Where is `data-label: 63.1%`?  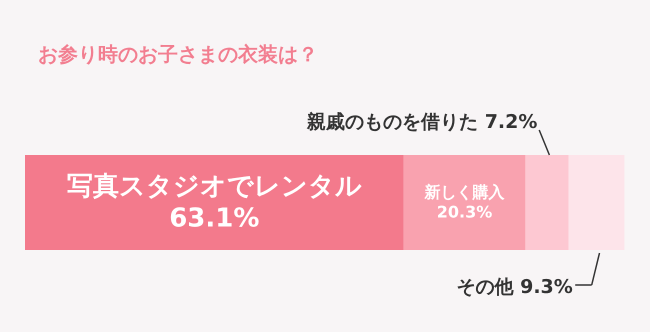
data-label: 63.1% is located at coordinates (214, 219).